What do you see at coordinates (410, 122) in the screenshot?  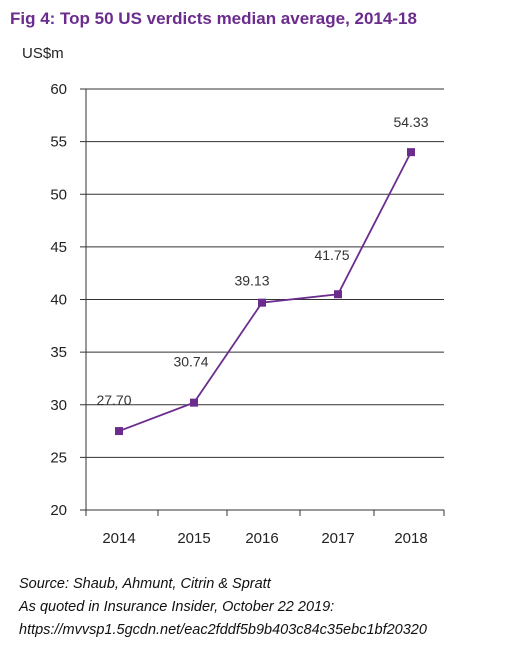 I see `data-label: 54.33` at bounding box center [410, 122].